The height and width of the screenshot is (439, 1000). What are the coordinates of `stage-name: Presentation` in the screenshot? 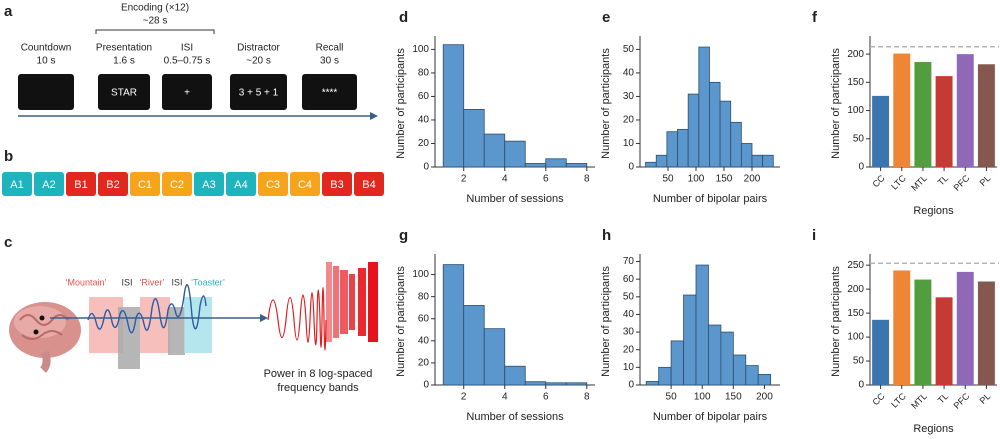 It's located at (124, 48).